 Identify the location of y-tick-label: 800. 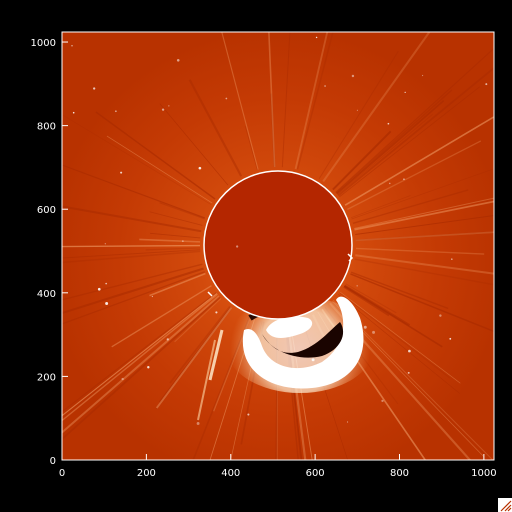
(46, 127).